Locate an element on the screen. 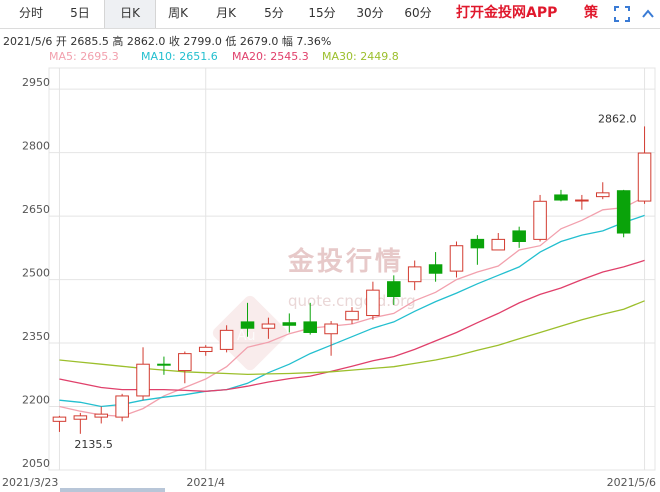 The width and height of the screenshot is (660, 492). y-tick-label: 2350 is located at coordinates (36, 336).